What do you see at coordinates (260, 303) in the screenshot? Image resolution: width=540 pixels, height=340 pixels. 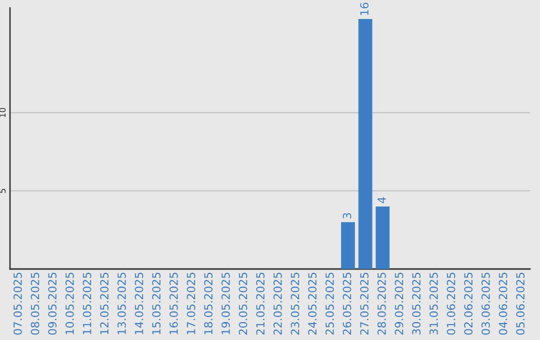 I see `x-tick-label: 21.05.2025` at bounding box center [260, 303].